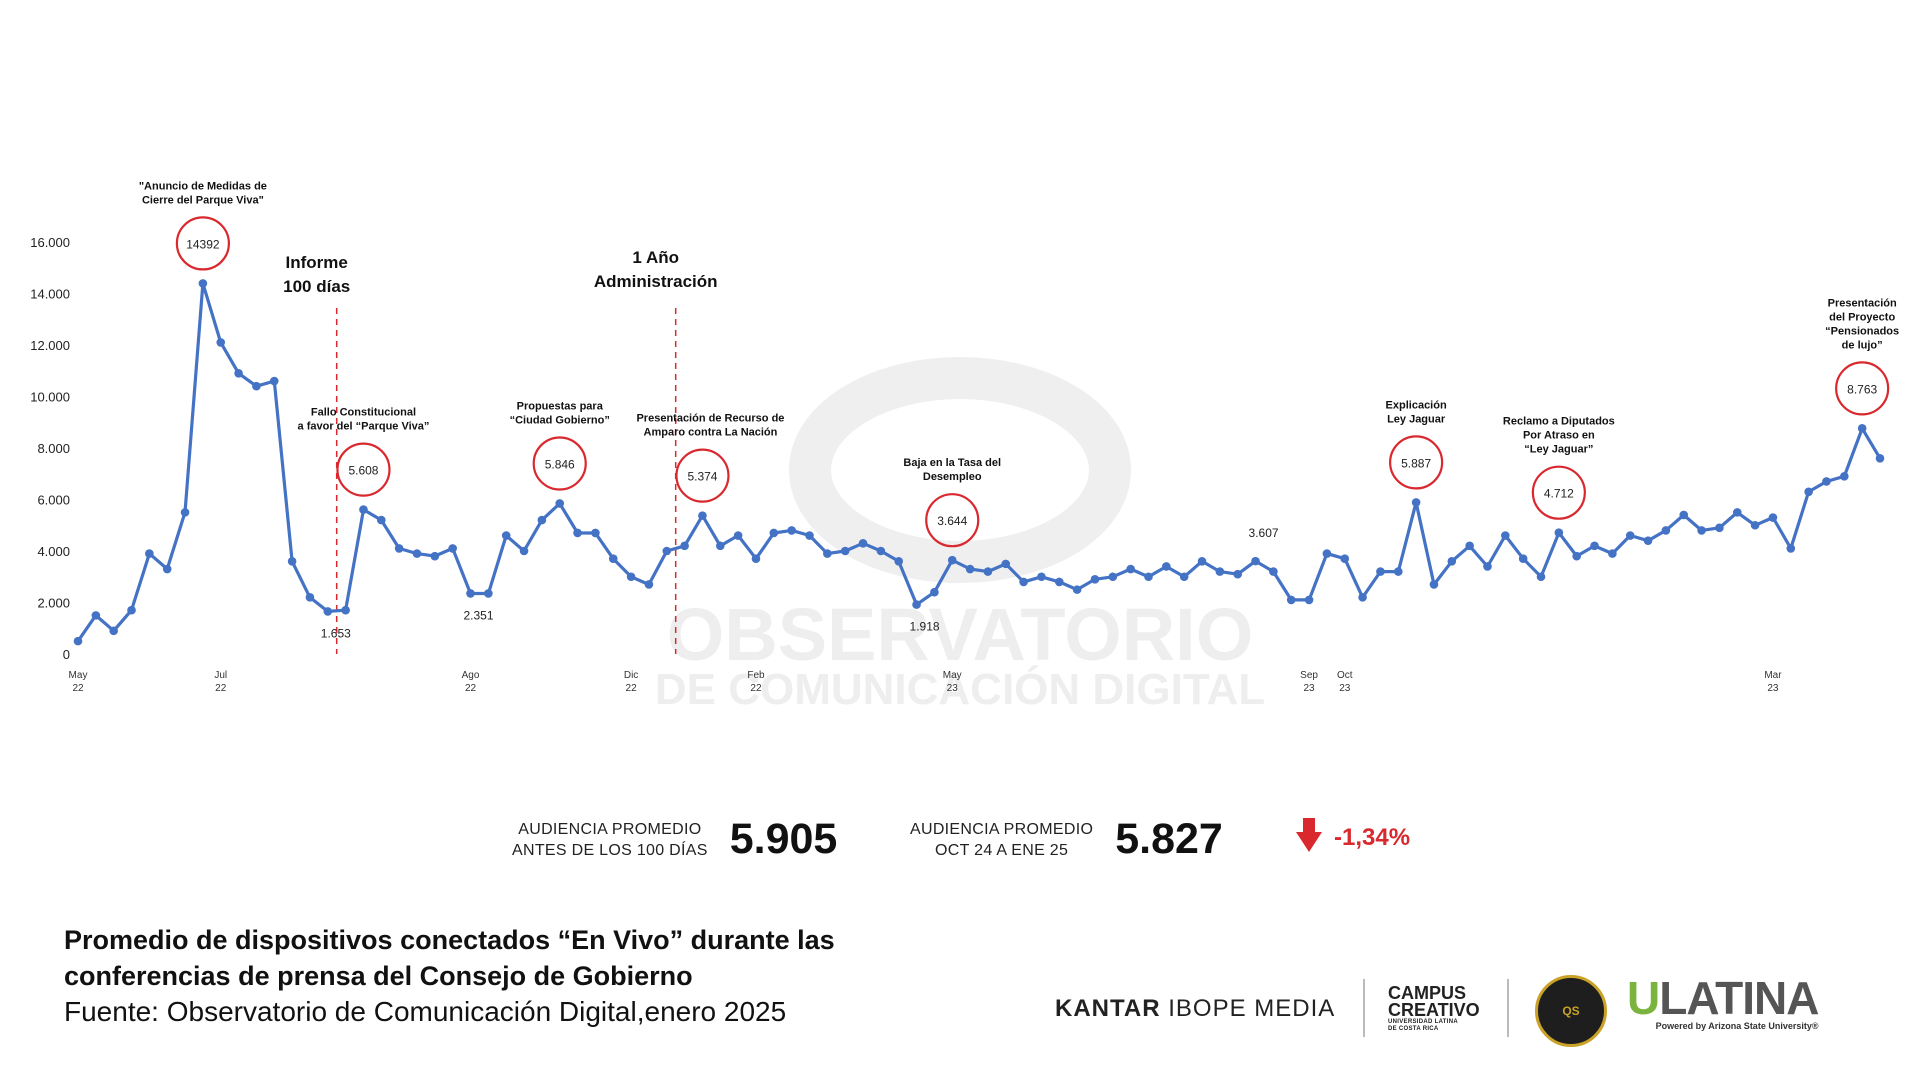 Image resolution: width=1920 pixels, height=1080 pixels. Describe the element at coordinates (1001, 840) in the screenshot. I see `stat-recent-label: AUDIENCIA PROMEDIO OCT 24 A ENE 25` at that location.